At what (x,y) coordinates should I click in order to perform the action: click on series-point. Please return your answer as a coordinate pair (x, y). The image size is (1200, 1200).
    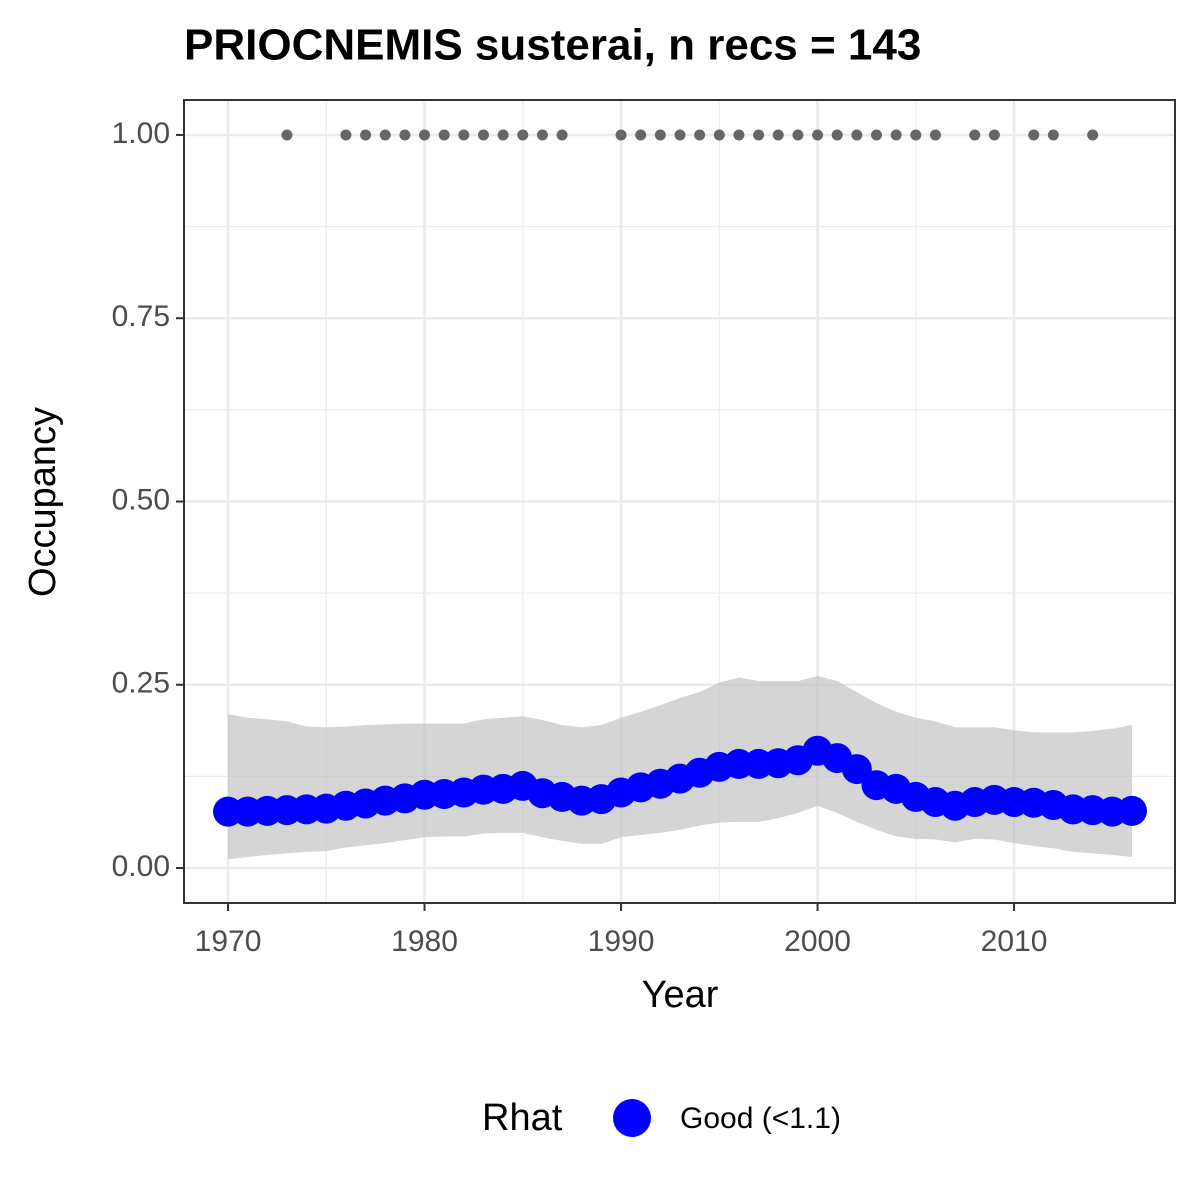
    Looking at the image, I should click on (1131, 810).